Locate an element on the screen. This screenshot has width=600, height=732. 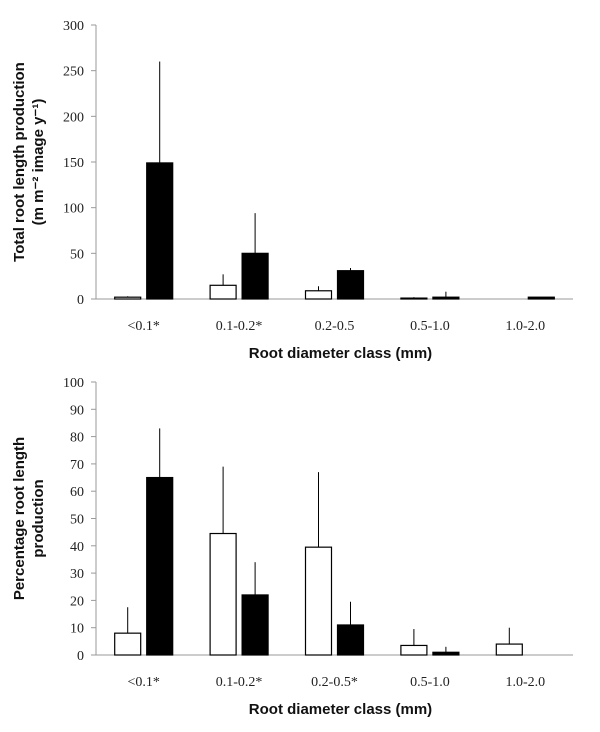
y-tick-label: 150 is located at coordinates (73, 163).